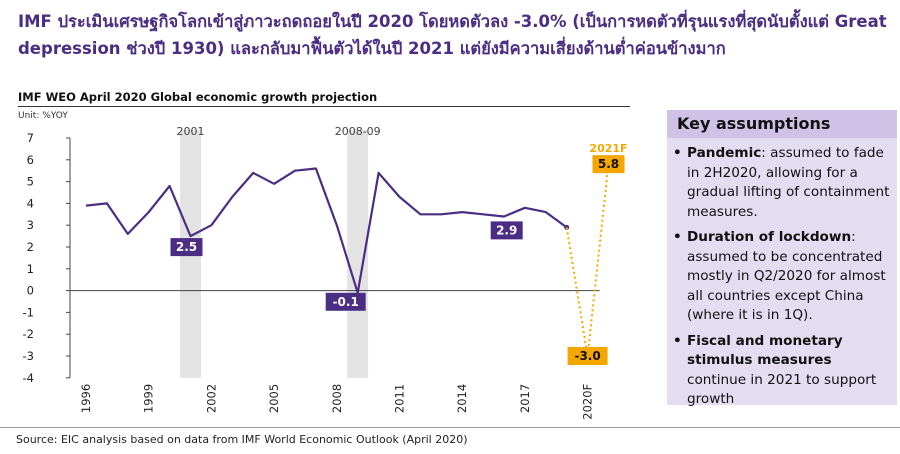 The height and width of the screenshot is (454, 900). What do you see at coordinates (358, 254) in the screenshot?
I see `shaded-period` at bounding box center [358, 254].